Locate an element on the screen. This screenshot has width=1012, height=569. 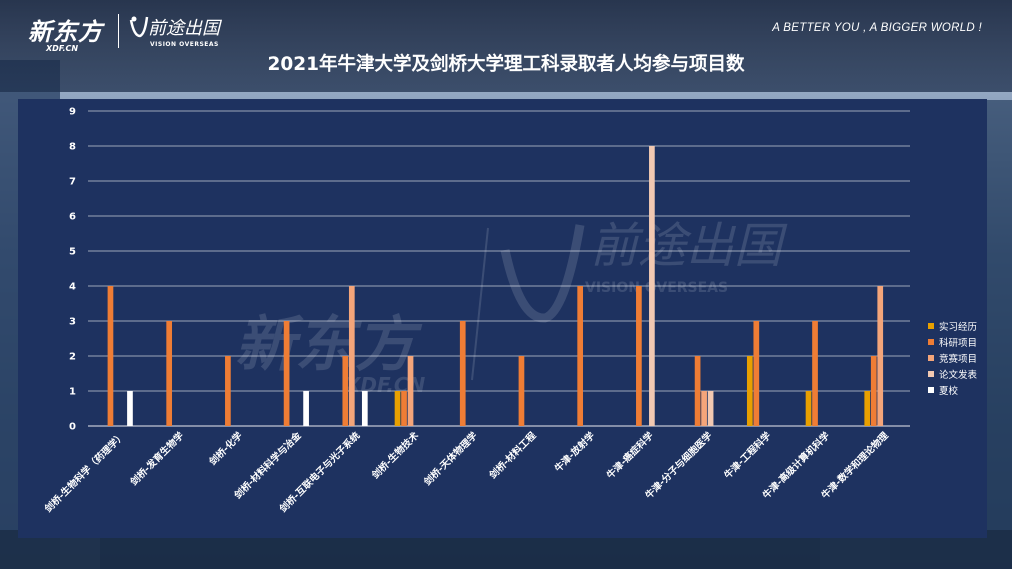
x-tick-label: 牛津-工程科学 is located at coordinates (748, 455).